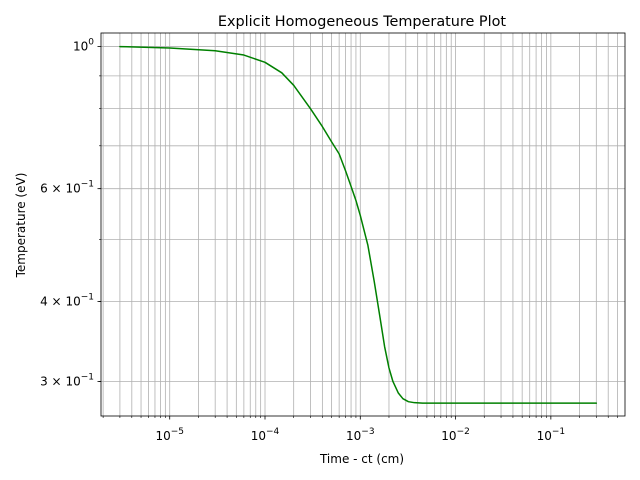 The width and height of the screenshot is (640, 480). Describe the element at coordinates (169, 435) in the screenshot. I see `x-tick-label: 10⁻⁵` at that location.